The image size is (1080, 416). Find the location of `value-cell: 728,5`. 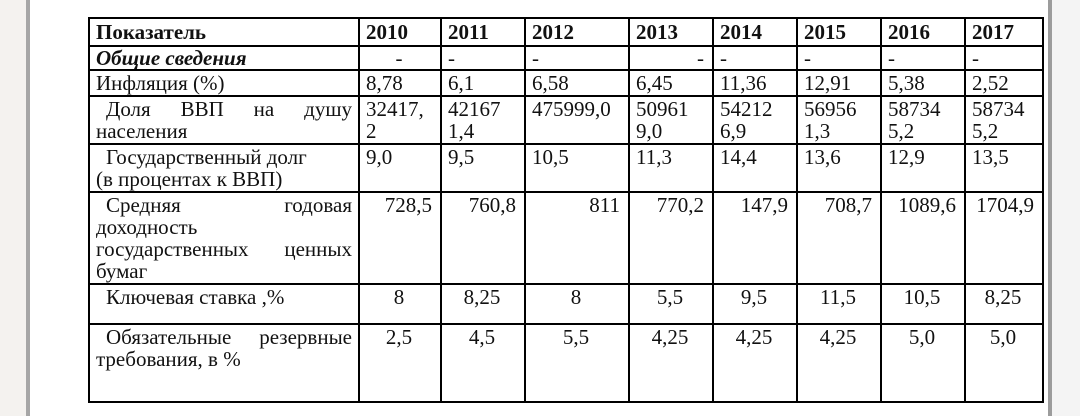

value-cell: 728,5 is located at coordinates (400, 238).